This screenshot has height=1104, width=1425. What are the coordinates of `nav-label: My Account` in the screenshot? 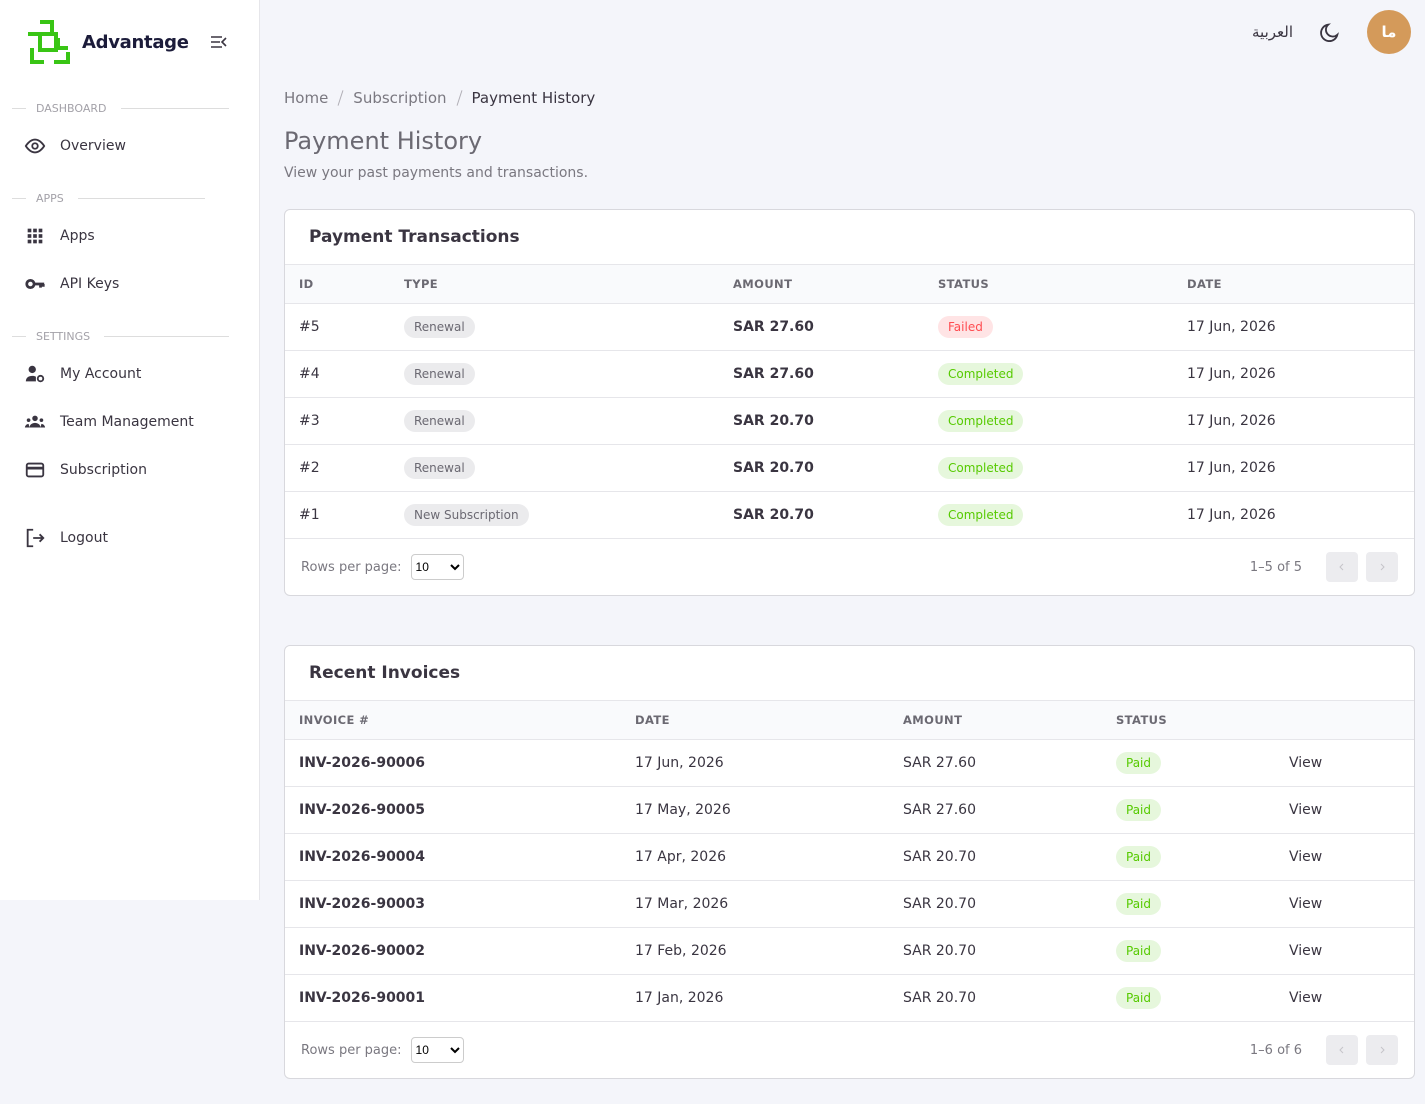 It's located at (101, 374).